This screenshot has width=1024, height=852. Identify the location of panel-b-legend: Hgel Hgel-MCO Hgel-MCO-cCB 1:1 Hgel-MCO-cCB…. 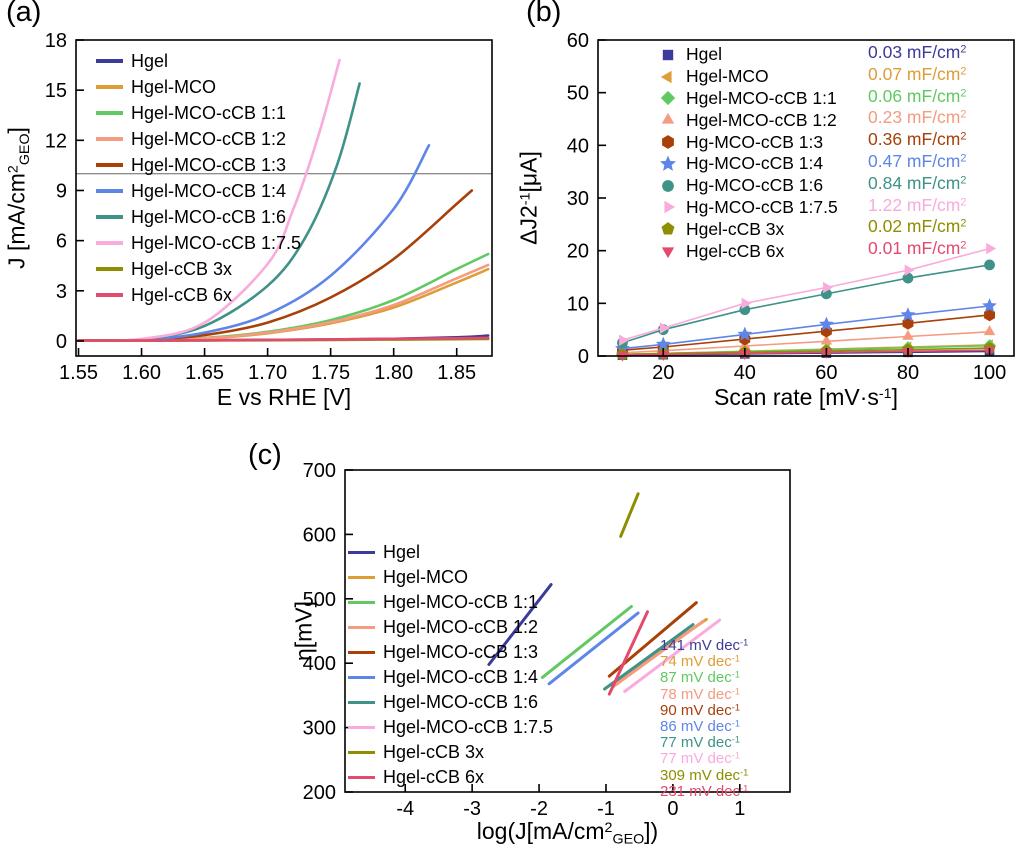
(748, 153).